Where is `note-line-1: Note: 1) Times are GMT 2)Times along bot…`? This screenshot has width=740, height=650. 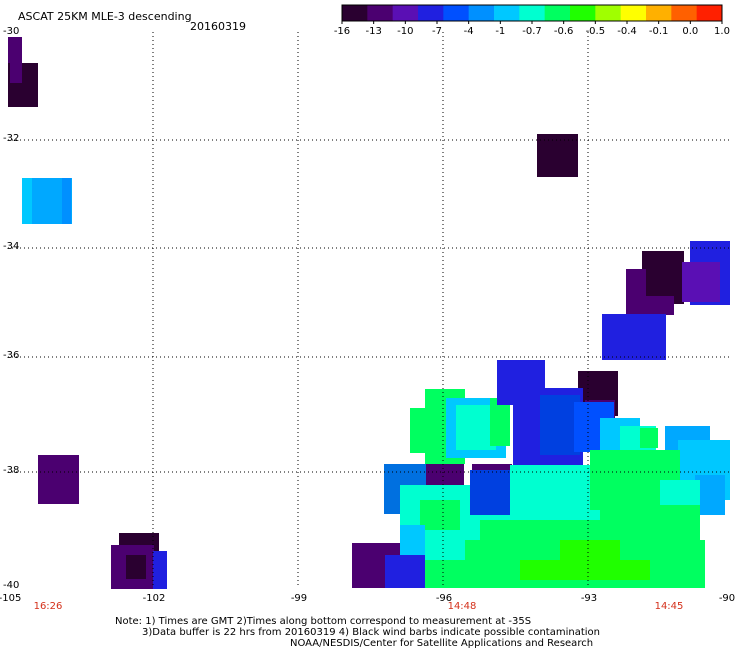 note-line-1: Note: 1) Times are GMT 2)Times along bot… is located at coordinates (323, 621).